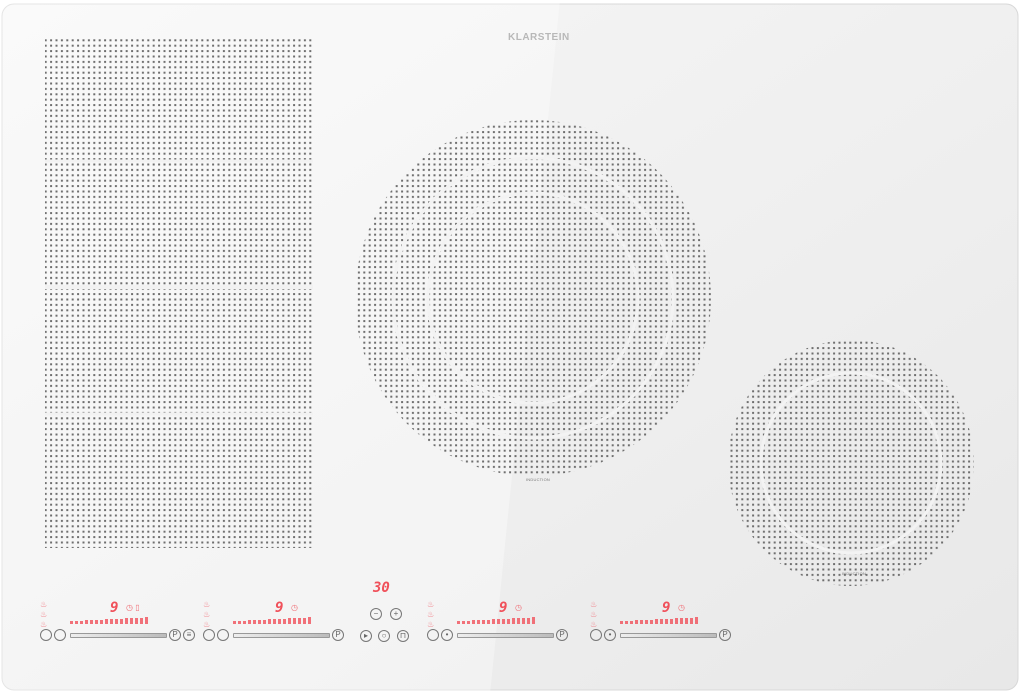 The height and width of the screenshot is (694, 1020). Describe the element at coordinates (381, 588) in the screenshot. I see `timer-display: 30` at that location.